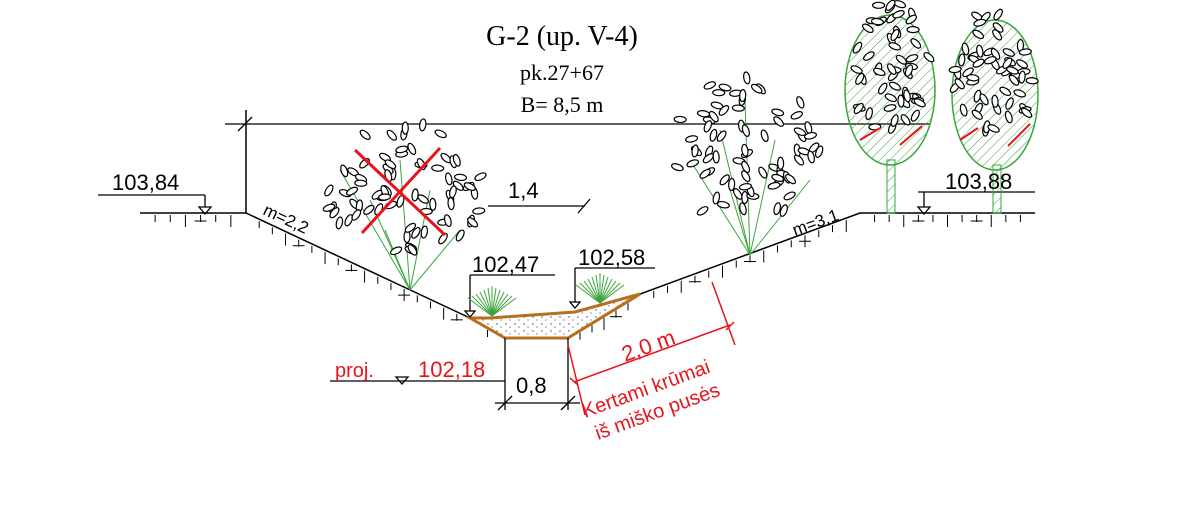 This screenshot has height=529, width=1179. I want to click on cut-cross-mark, so click(400, 191).